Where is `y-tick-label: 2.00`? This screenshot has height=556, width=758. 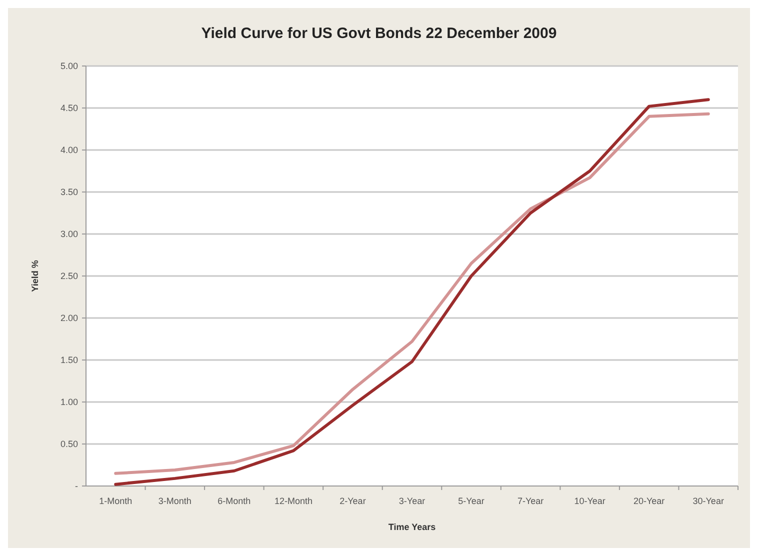 y-tick-label: 2.00 is located at coordinates (69, 318).